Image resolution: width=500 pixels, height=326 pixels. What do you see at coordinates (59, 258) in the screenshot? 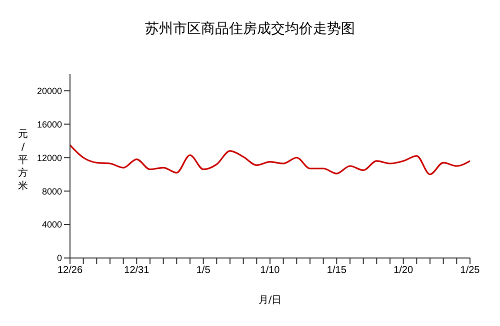
I see `y-tick-label: 0` at bounding box center [59, 258].